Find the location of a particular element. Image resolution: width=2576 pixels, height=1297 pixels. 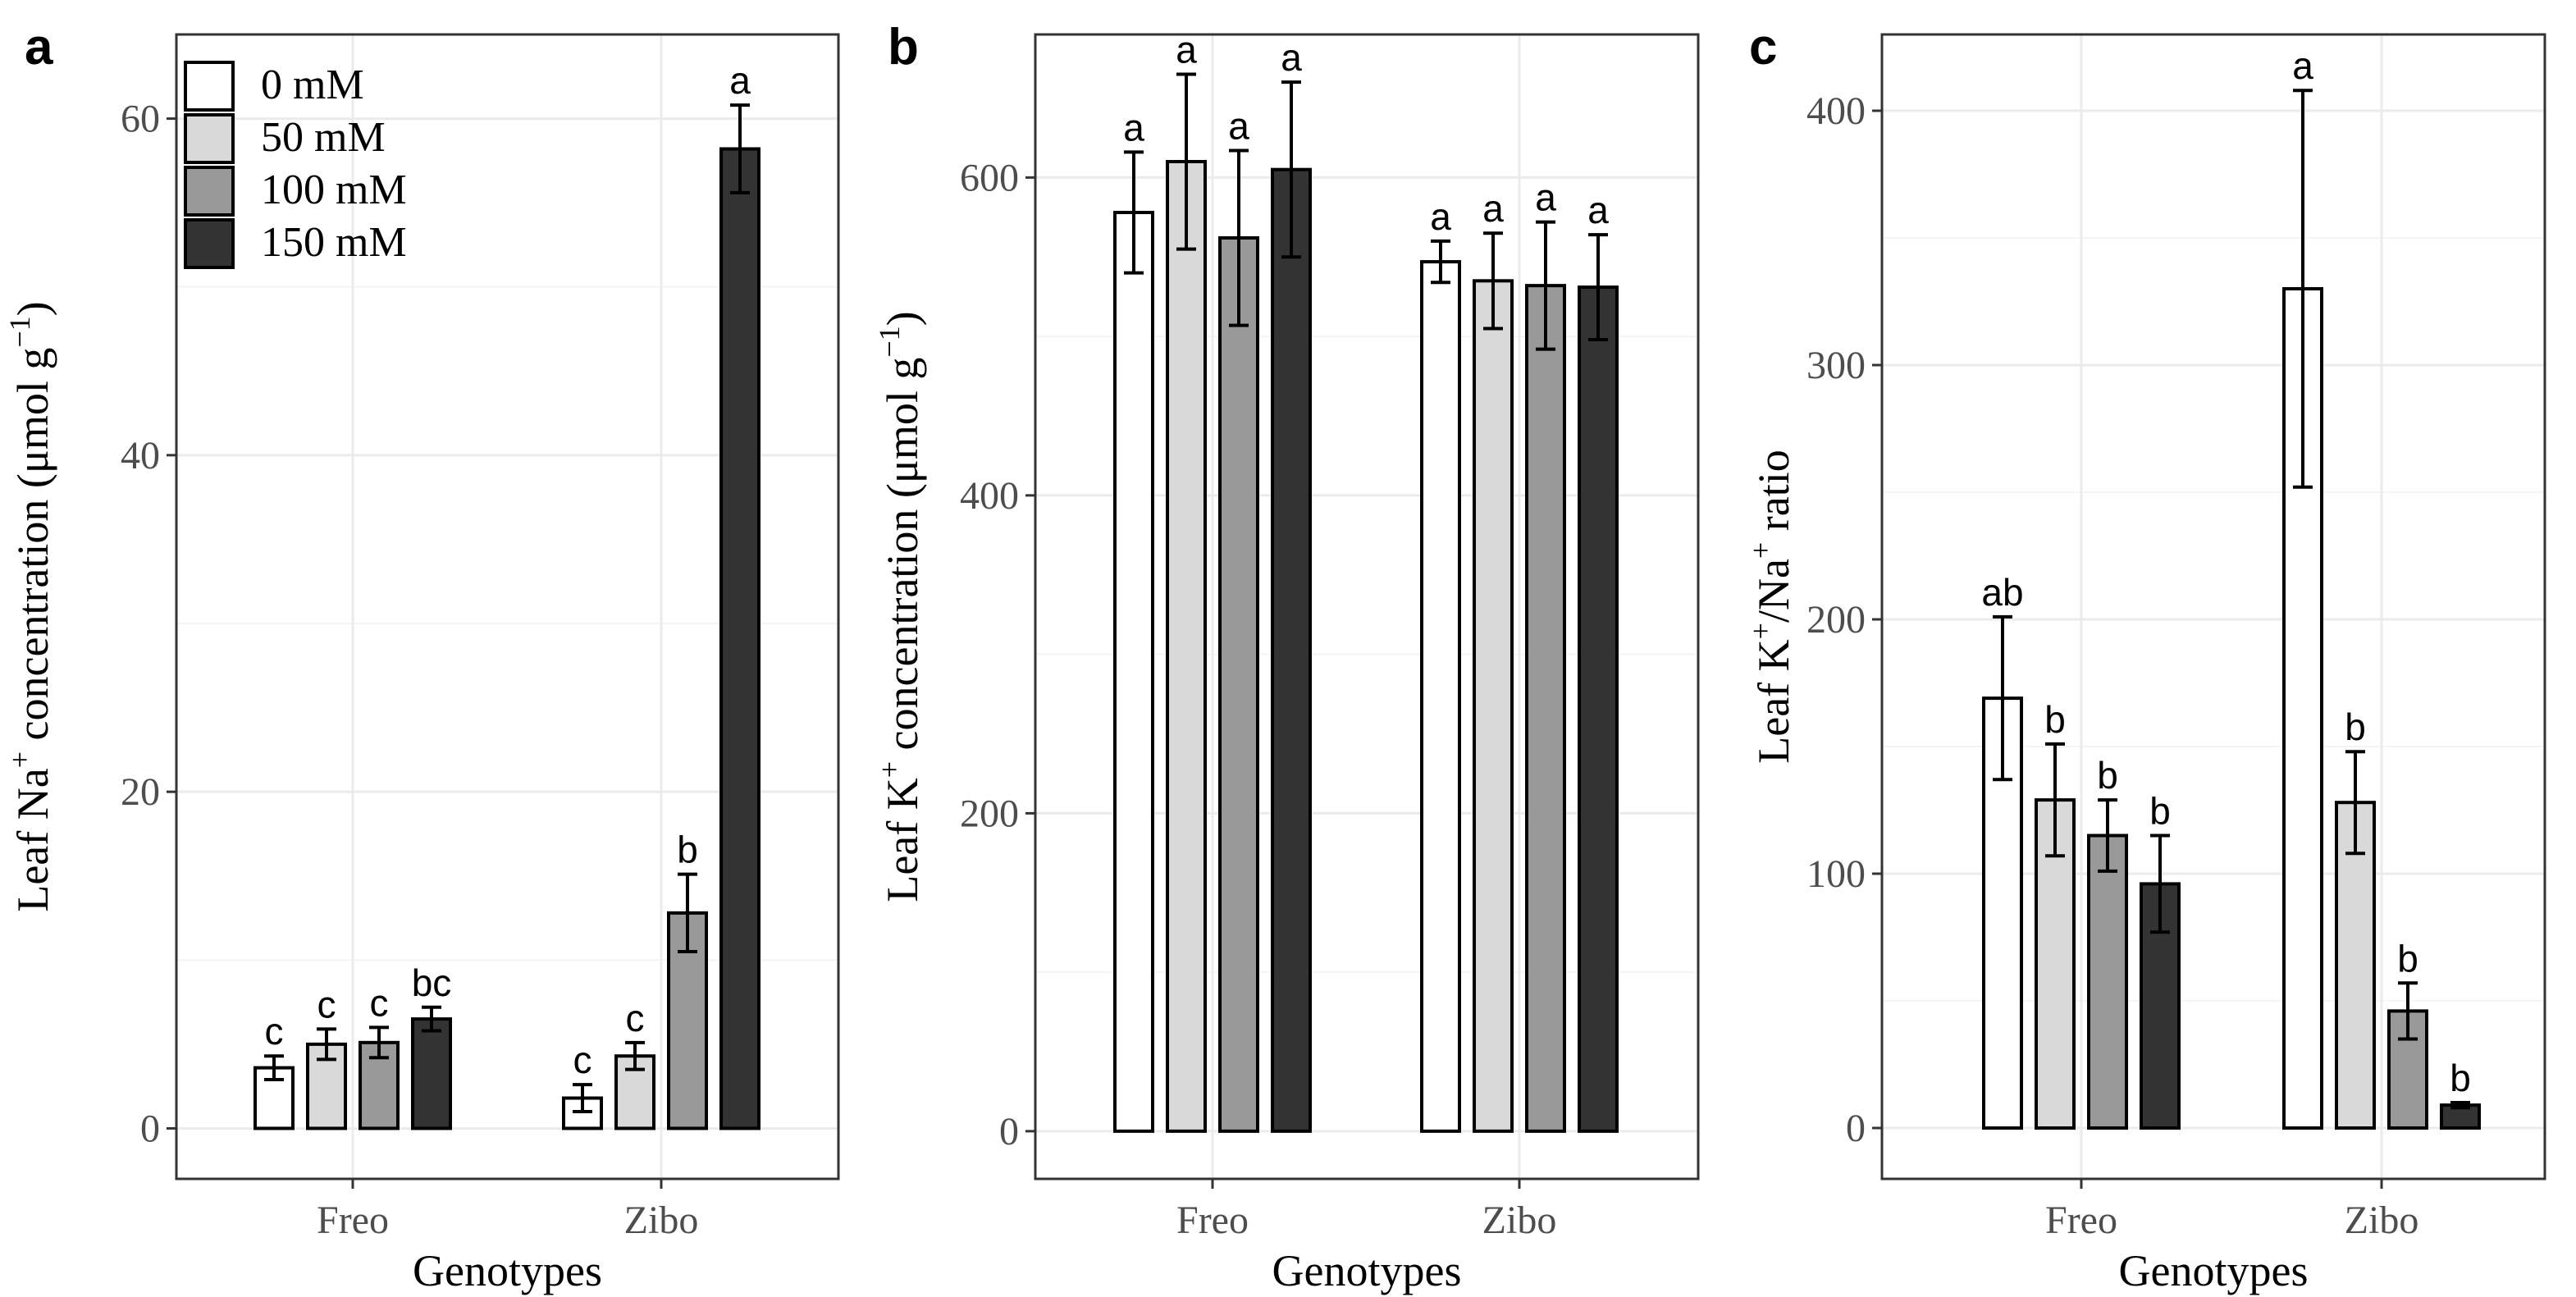

legend: 0 mM 50 mM 100 mM 150 mM is located at coordinates (296, 165).